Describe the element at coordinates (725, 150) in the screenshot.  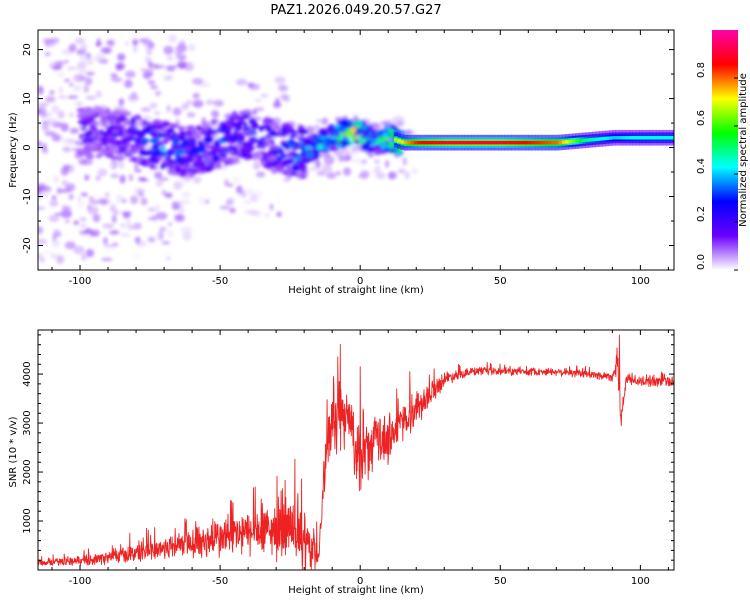
I see `colorbar-gradient` at that location.